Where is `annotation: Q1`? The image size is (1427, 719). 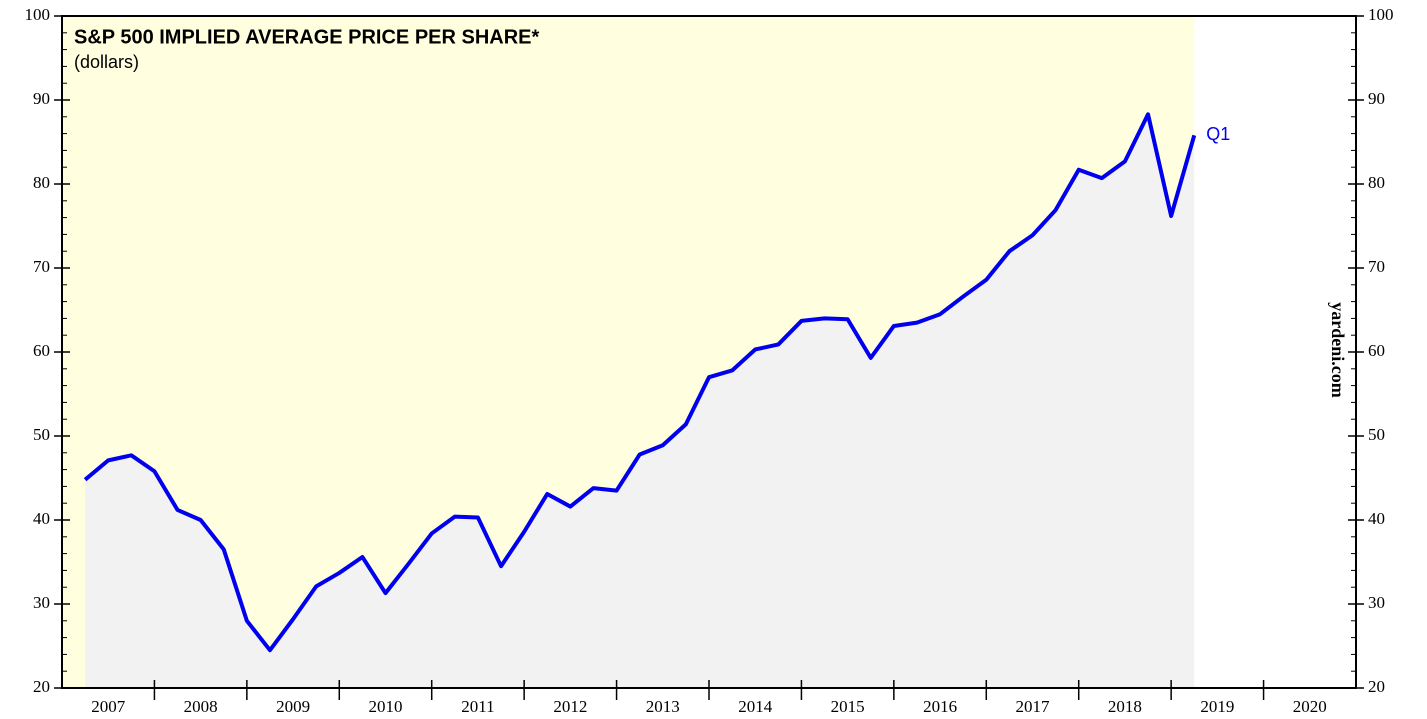 annotation: Q1 is located at coordinates (1218, 134).